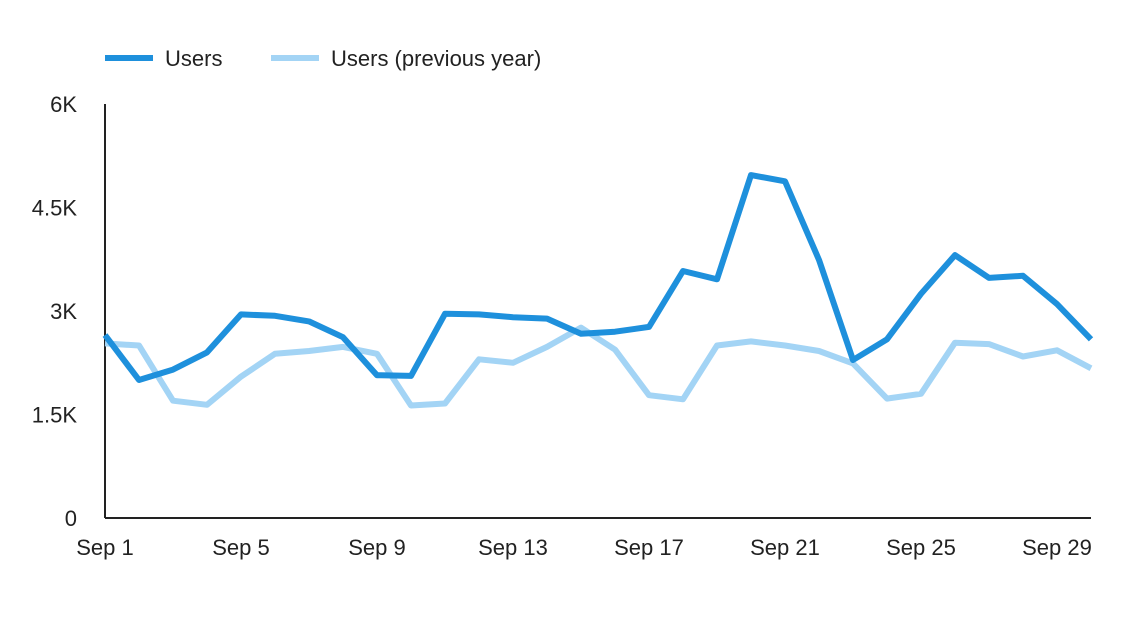 Image resolution: width=1140 pixels, height=624 pixels. I want to click on legend-label-users-previous-year: Users (previous year), so click(436, 58).